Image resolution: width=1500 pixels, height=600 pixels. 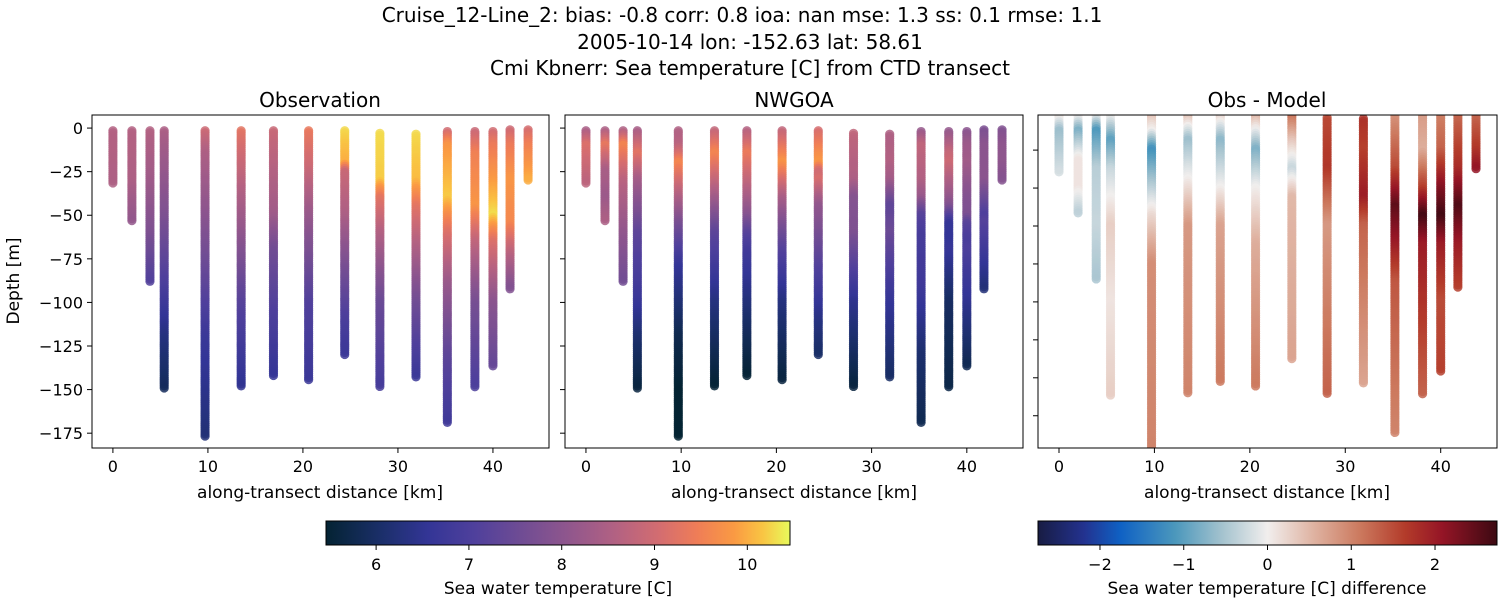 I want to click on panel-title: NWGOA, so click(x=794, y=100).